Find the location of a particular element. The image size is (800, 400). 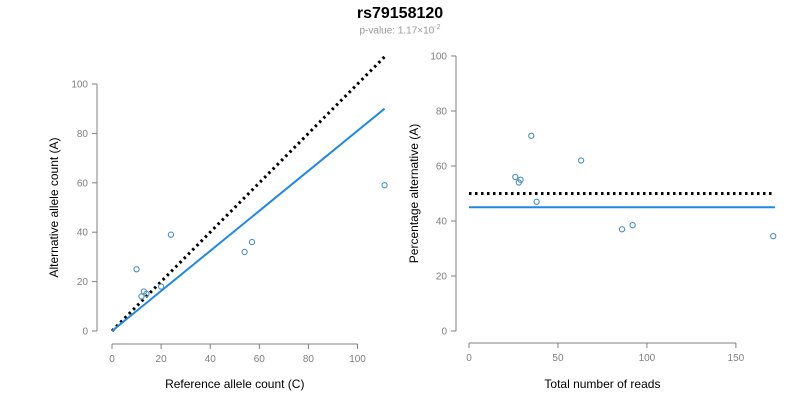

left-x-tick-label: 80 is located at coordinates (309, 359).